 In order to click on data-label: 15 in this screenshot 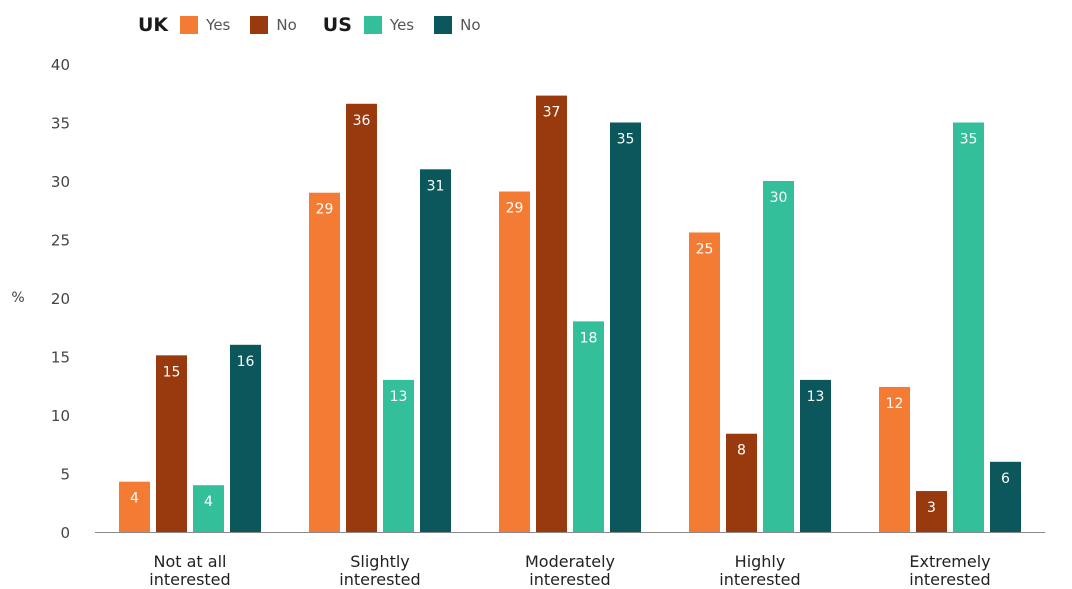, I will do `click(172, 372)`.